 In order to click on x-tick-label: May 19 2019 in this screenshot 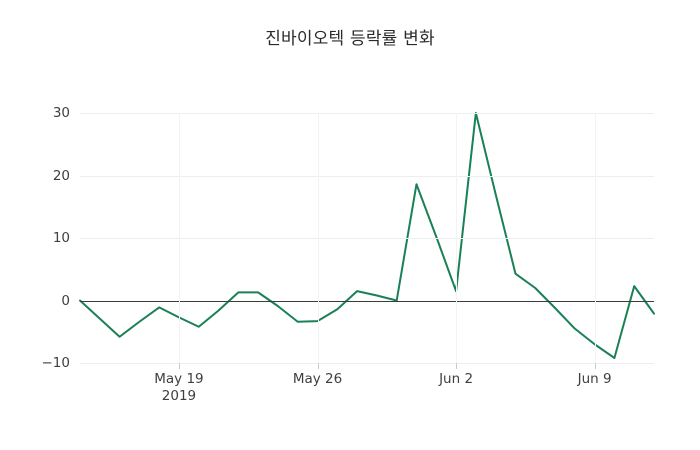, I will do `click(178, 388)`.